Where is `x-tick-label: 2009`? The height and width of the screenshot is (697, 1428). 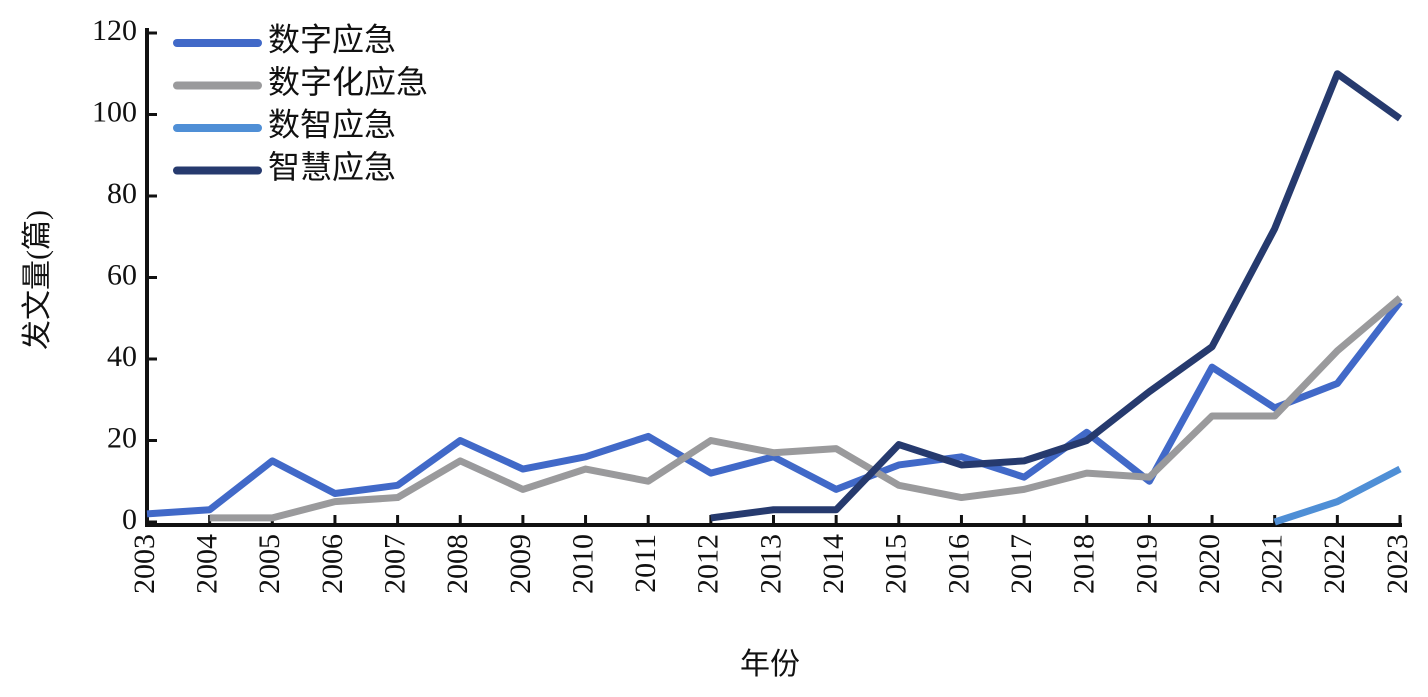 x-tick-label: 2009 is located at coordinates (520, 564).